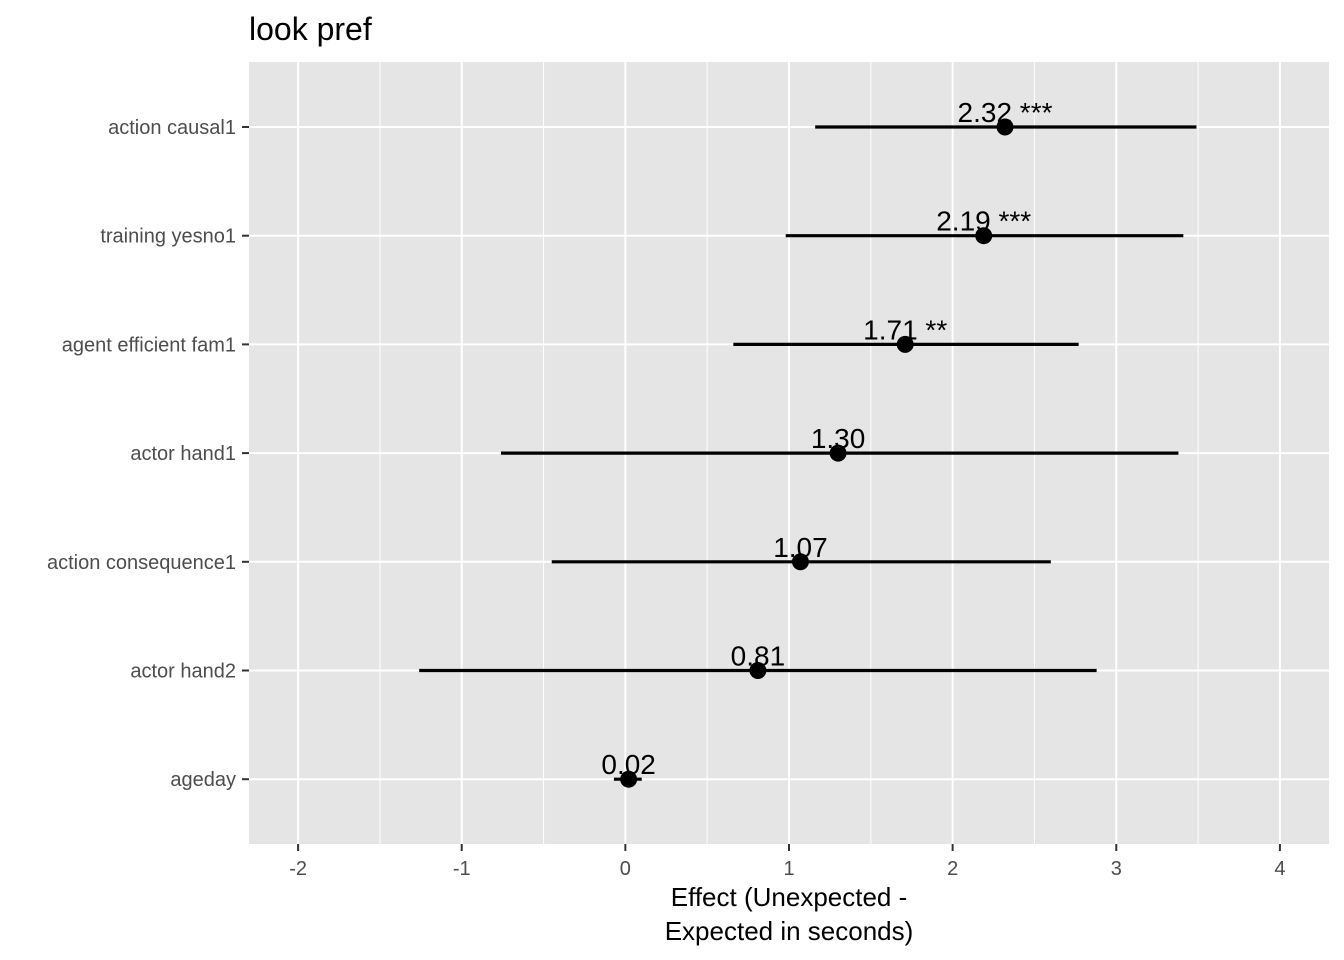  I want to click on estimate-label: 2.19 ***, so click(983, 221).